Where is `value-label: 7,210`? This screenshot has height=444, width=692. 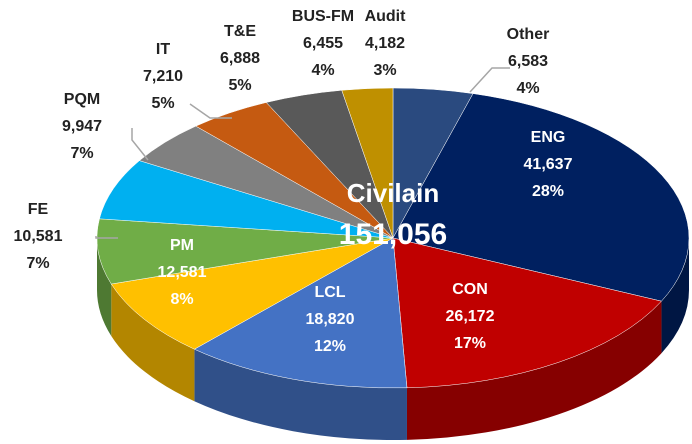
value-label: 7,210 is located at coordinates (163, 76).